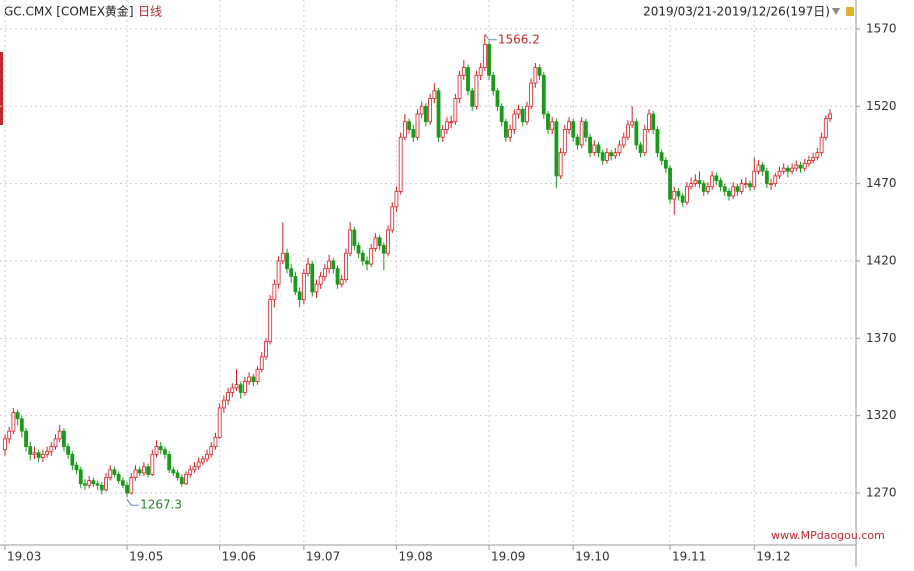  Describe the element at coordinates (850, 11) in the screenshot. I see `lock-icon` at that location.